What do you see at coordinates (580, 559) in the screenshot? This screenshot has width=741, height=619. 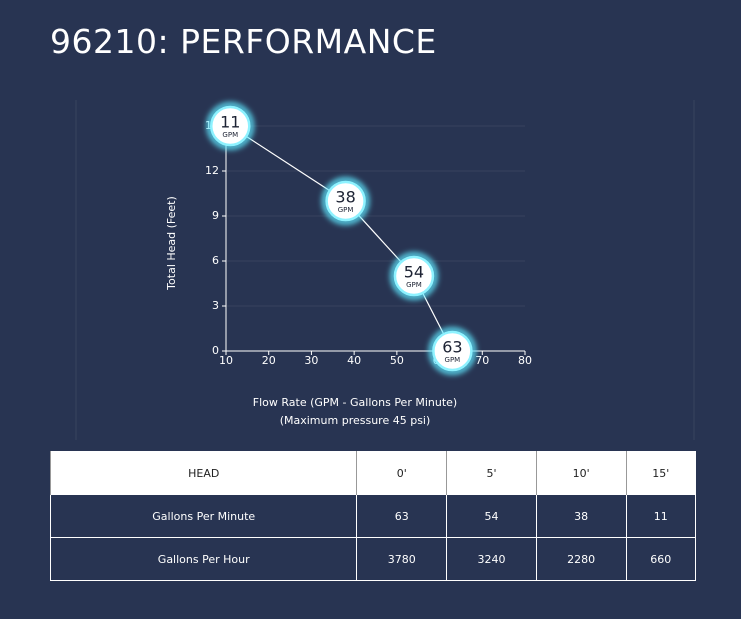 I see `table-cell: 2280` at bounding box center [580, 559].